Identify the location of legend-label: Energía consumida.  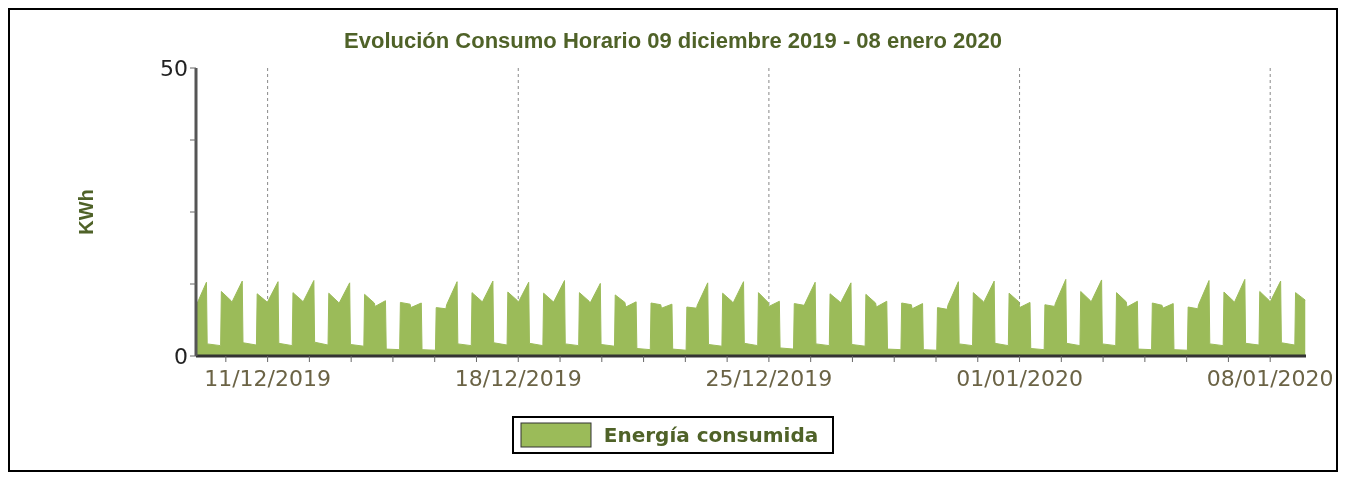
(711, 435).